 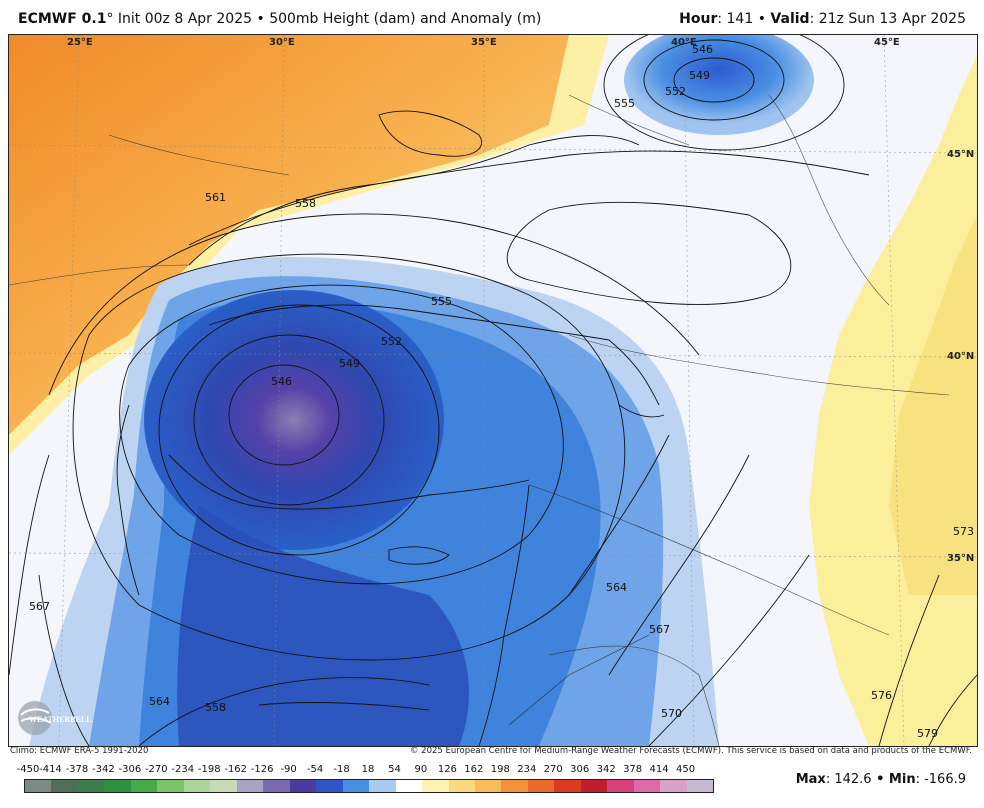 I want to click on colorbar-tick-label: -198, so click(x=209, y=769).